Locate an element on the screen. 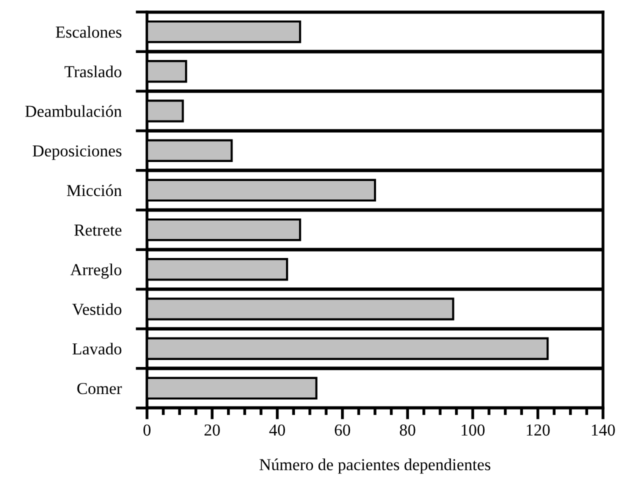 The width and height of the screenshot is (618, 480). y-tick-label: Traslado is located at coordinates (93, 72).